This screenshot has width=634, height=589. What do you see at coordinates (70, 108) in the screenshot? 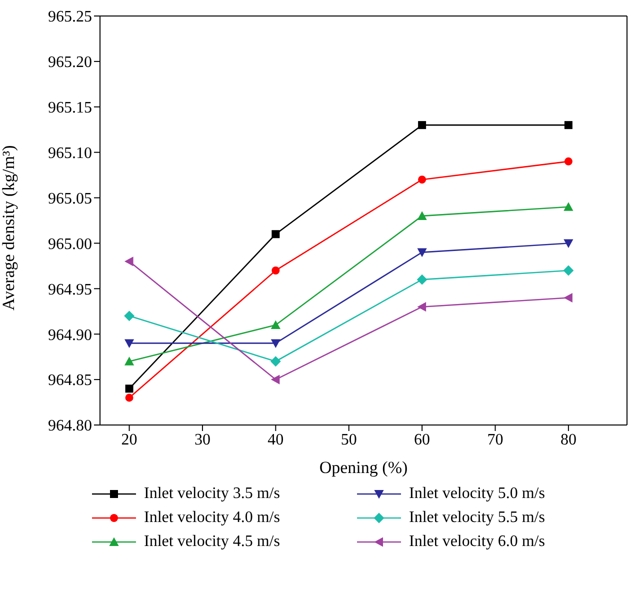
I see `y-tick-label: 965.15` at bounding box center [70, 108].